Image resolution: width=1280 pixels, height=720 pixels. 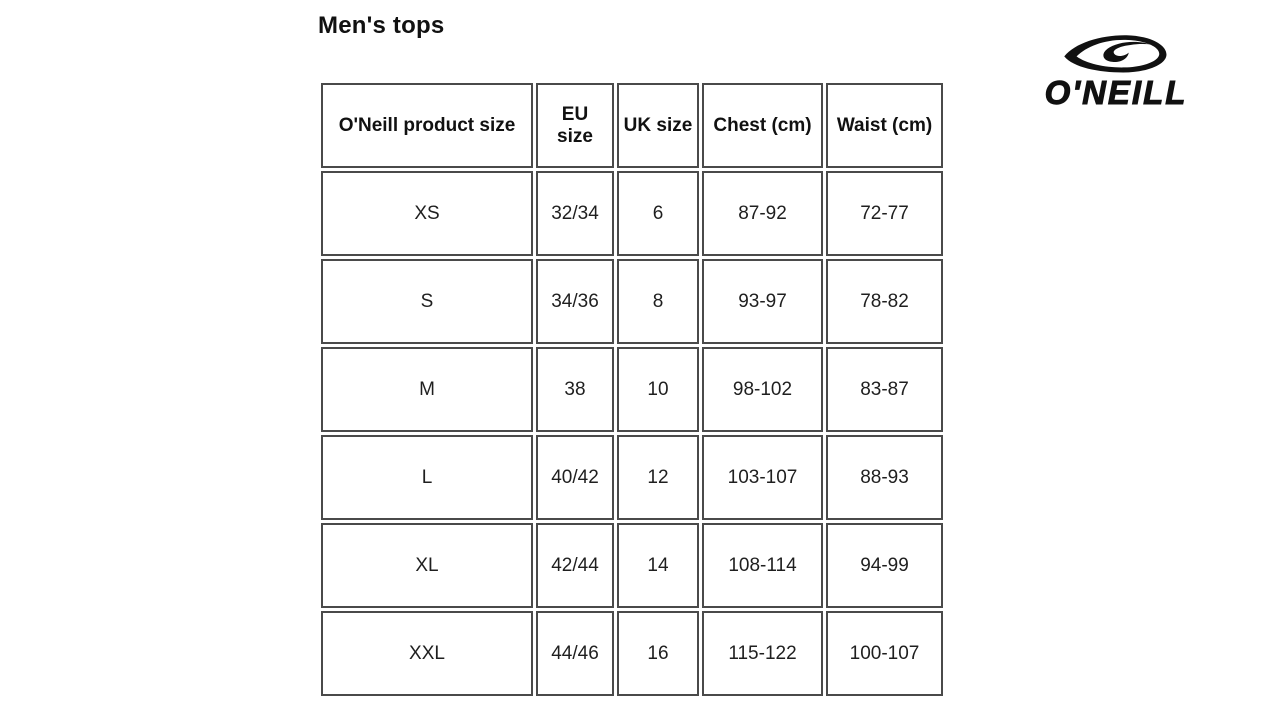 I want to click on oneill-wave-icon, so click(x=1115, y=54).